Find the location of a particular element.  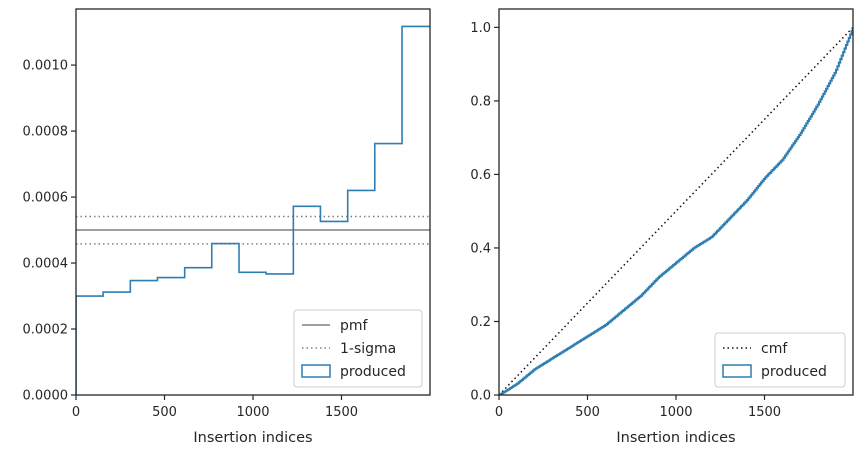

y-tick-label: 0.0008 is located at coordinates (46, 132).